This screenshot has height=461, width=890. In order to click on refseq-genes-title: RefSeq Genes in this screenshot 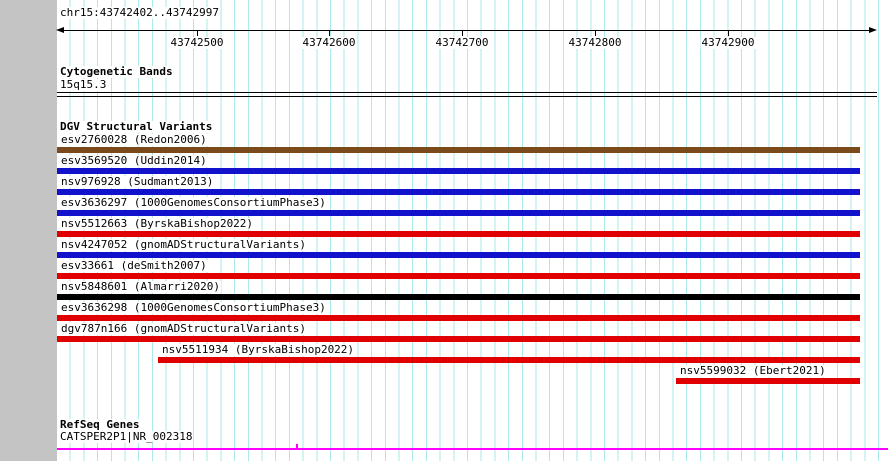, I will do `click(100, 424)`.